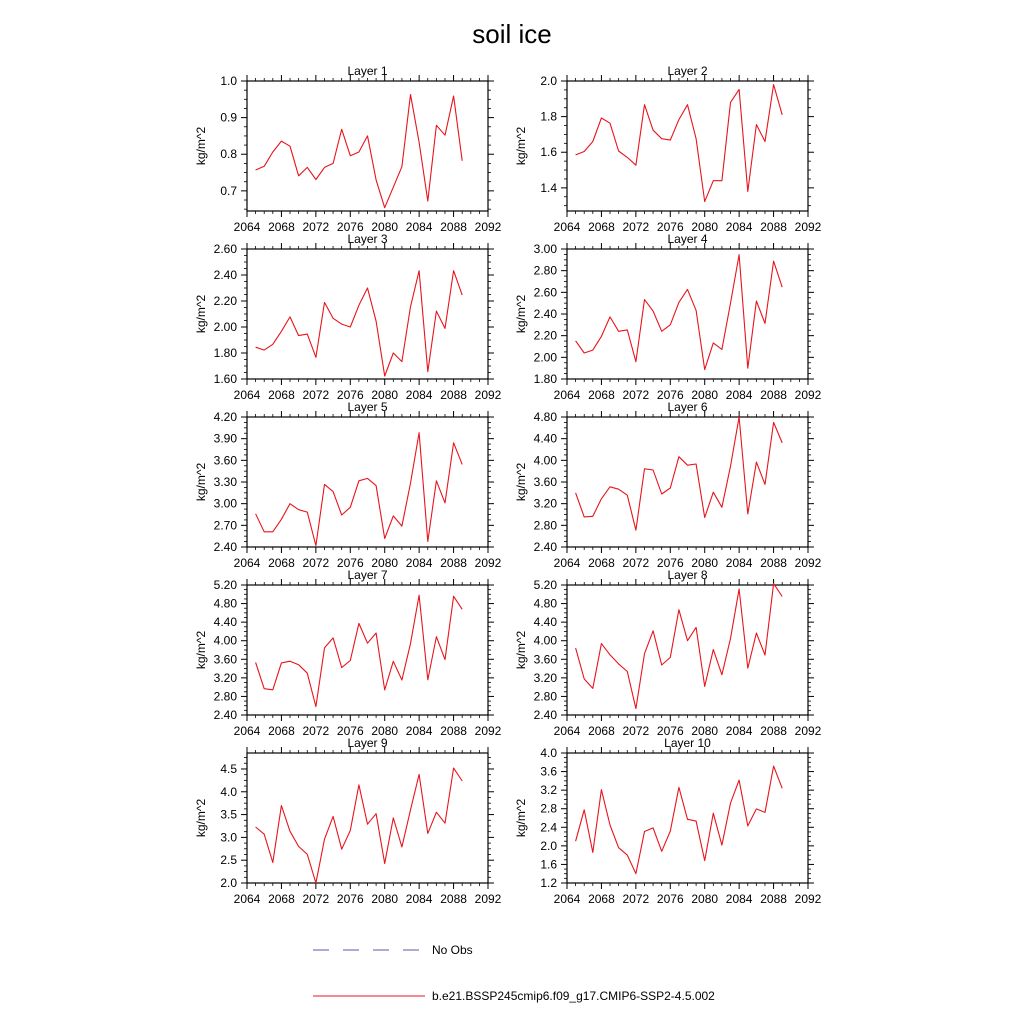  I want to click on panel-title: Layer 2, so click(687, 71).